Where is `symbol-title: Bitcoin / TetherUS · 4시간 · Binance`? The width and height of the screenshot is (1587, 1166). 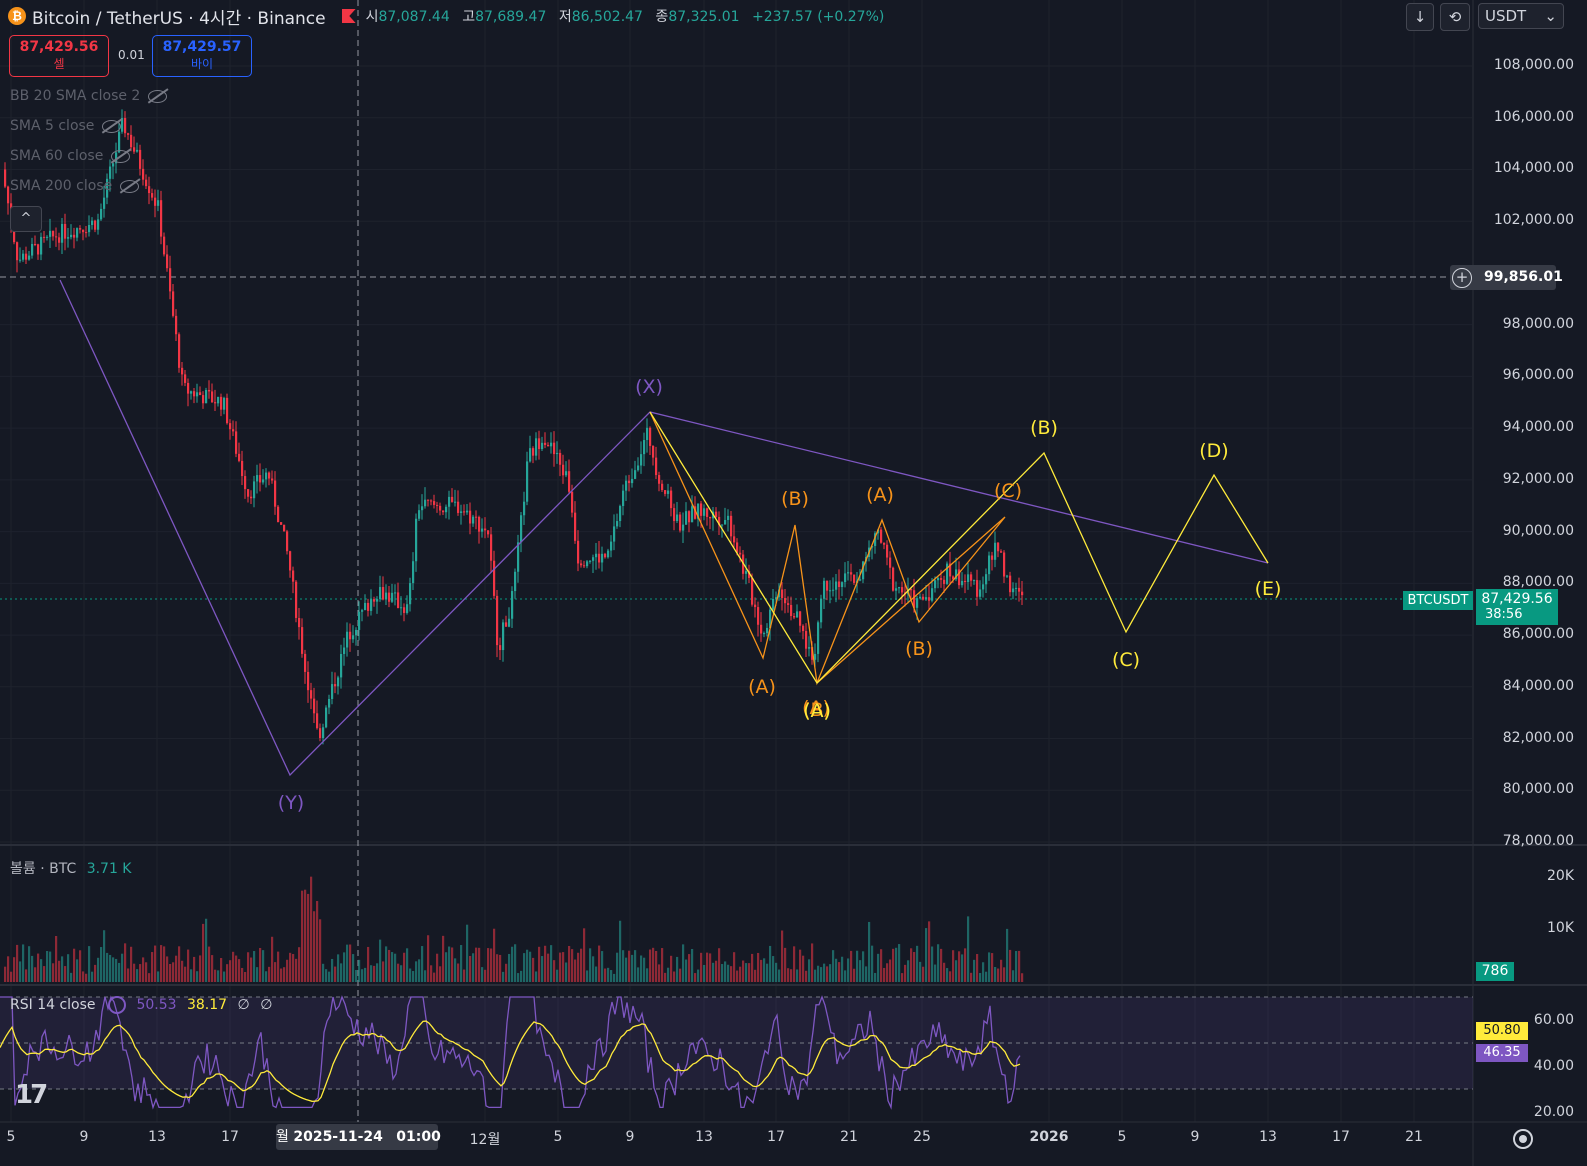
symbol-title: Bitcoin / TetherUS · 4시간 · Binance is located at coordinates (179, 18).